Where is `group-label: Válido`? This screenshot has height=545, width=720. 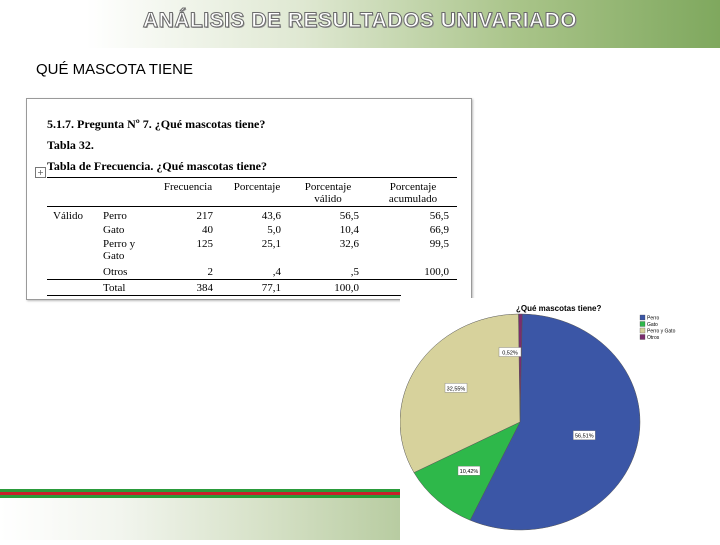
group-label: Válido is located at coordinates (68, 216).